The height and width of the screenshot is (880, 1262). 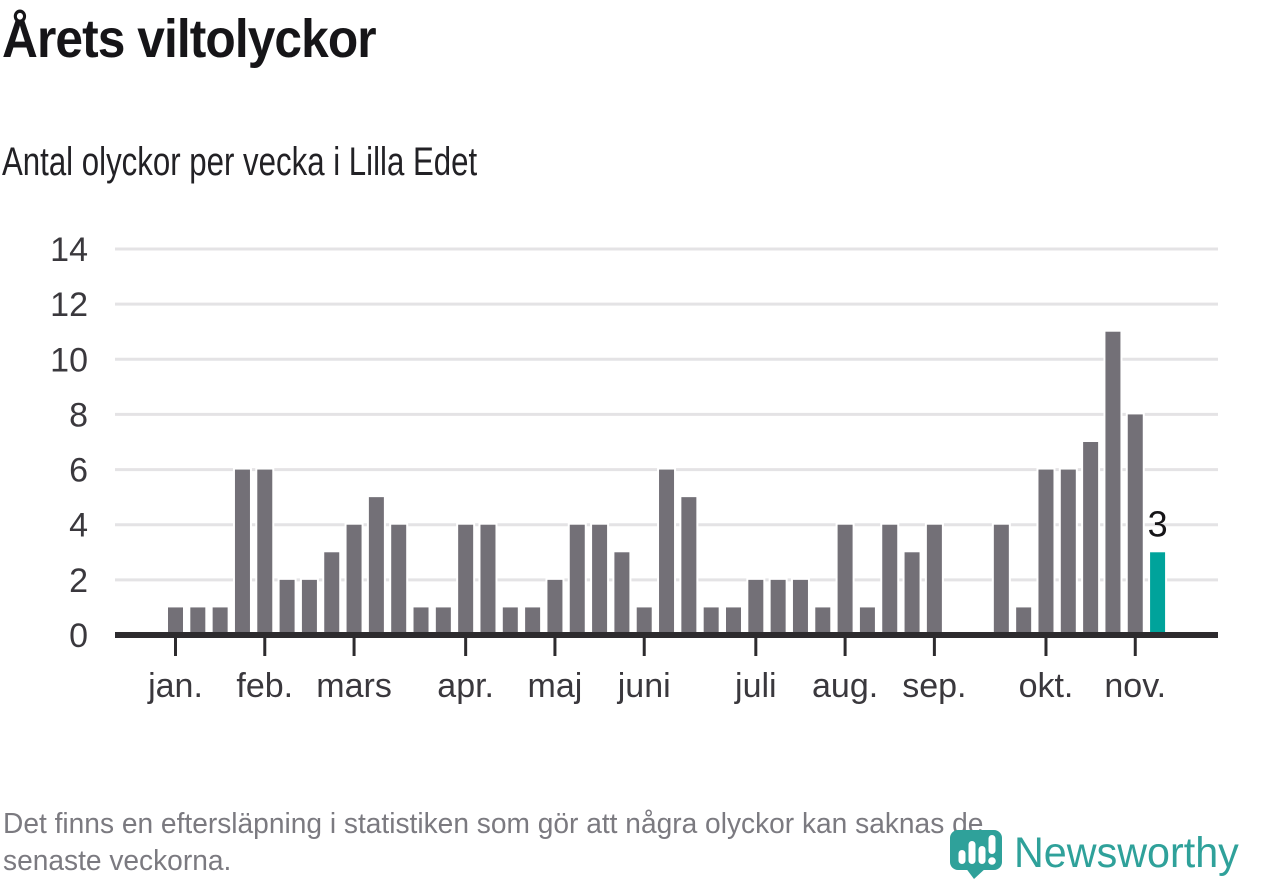 I want to click on y-axis-tick-label: 14, so click(x=69, y=250).